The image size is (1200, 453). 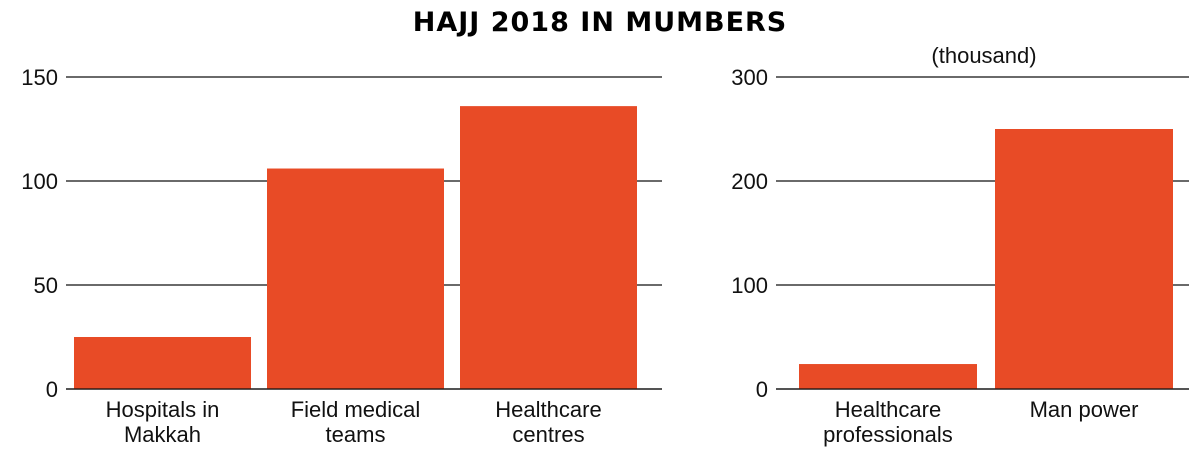 What do you see at coordinates (600, 22) in the screenshot?
I see `chart-title: HAJJ 2018 IN MUMBERS` at bounding box center [600, 22].